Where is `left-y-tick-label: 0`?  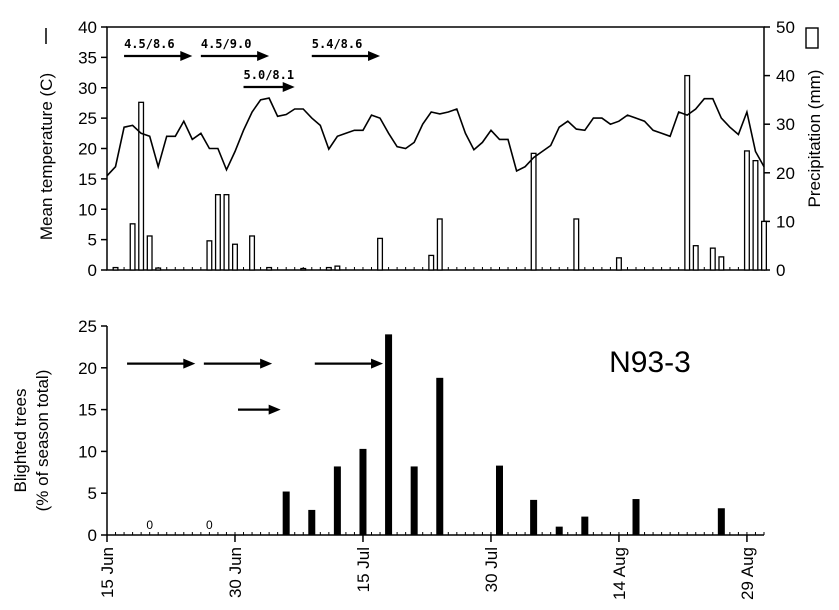
left-y-tick-label: 0 is located at coordinates (92, 270).